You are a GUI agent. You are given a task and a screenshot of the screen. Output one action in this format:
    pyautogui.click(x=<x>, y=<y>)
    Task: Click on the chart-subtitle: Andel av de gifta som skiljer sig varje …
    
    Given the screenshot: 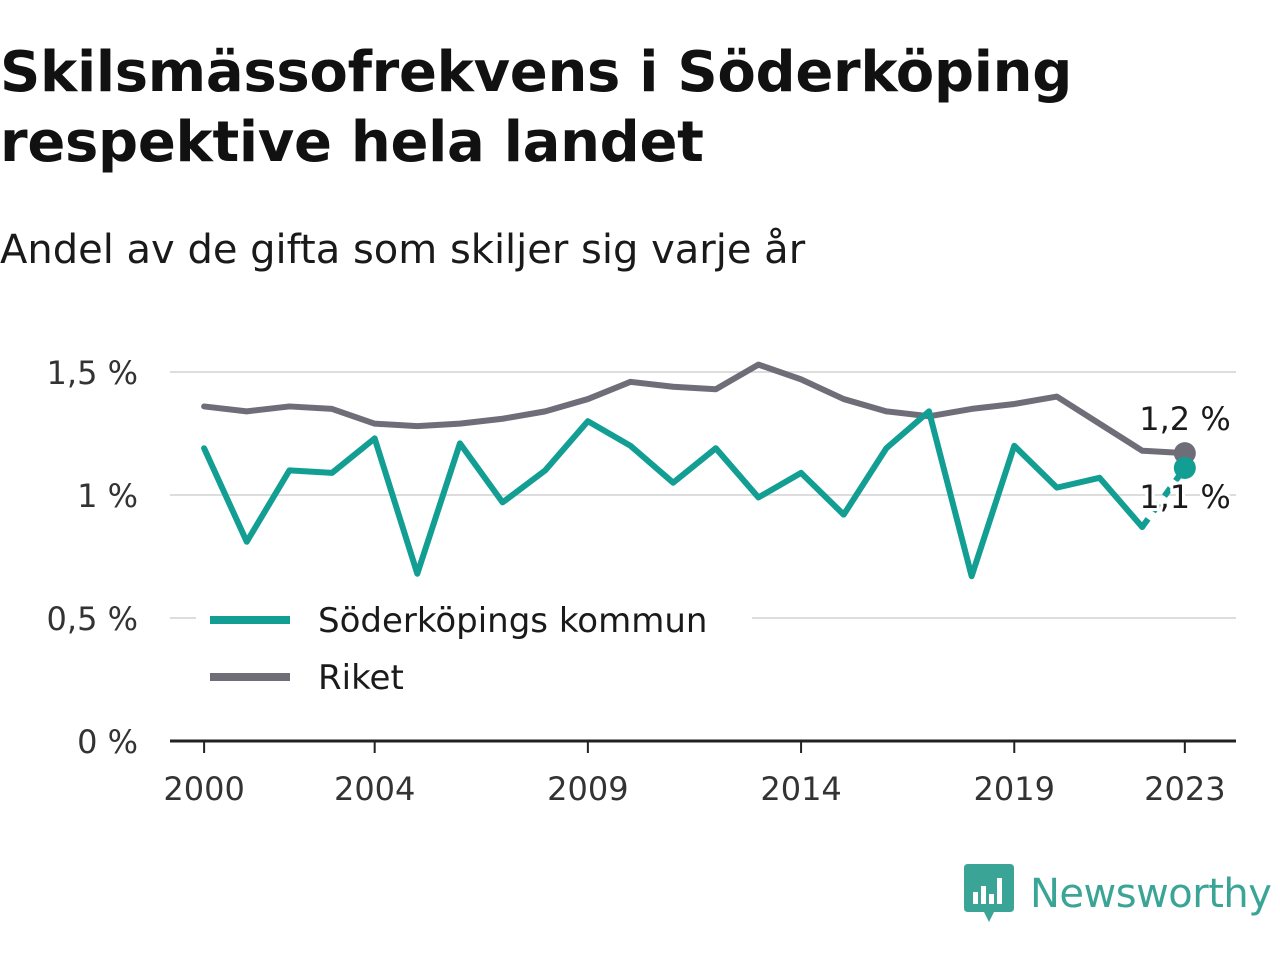 What is the action you would take?
    pyautogui.click(x=403, y=250)
    